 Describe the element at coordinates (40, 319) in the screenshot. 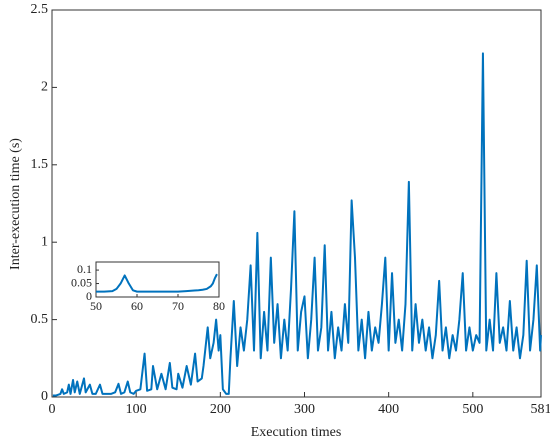

I see `y-tick-label: 0.5` at that location.